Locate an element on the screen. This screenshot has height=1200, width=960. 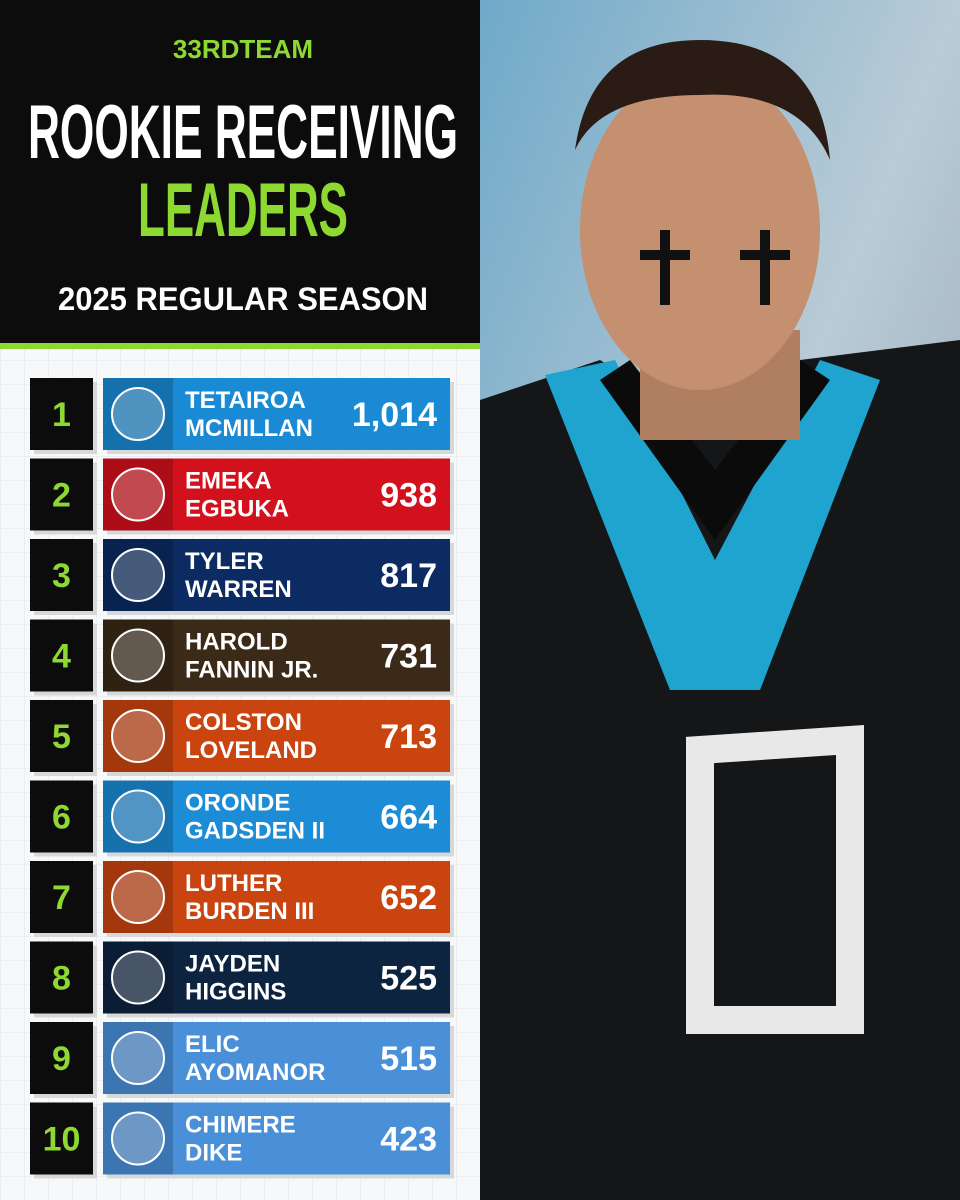
last-name: AYOMANOR is located at coordinates (255, 1072).